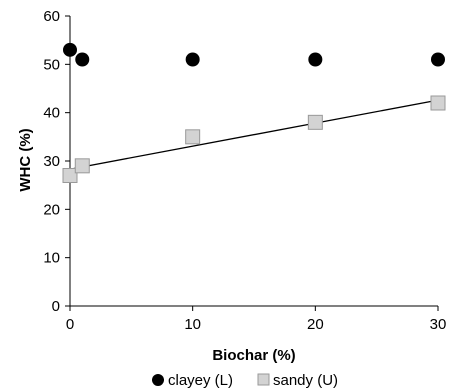 Image resolution: width=453 pixels, height=392 pixels. I want to click on x-tick-label: 20, so click(315, 324).